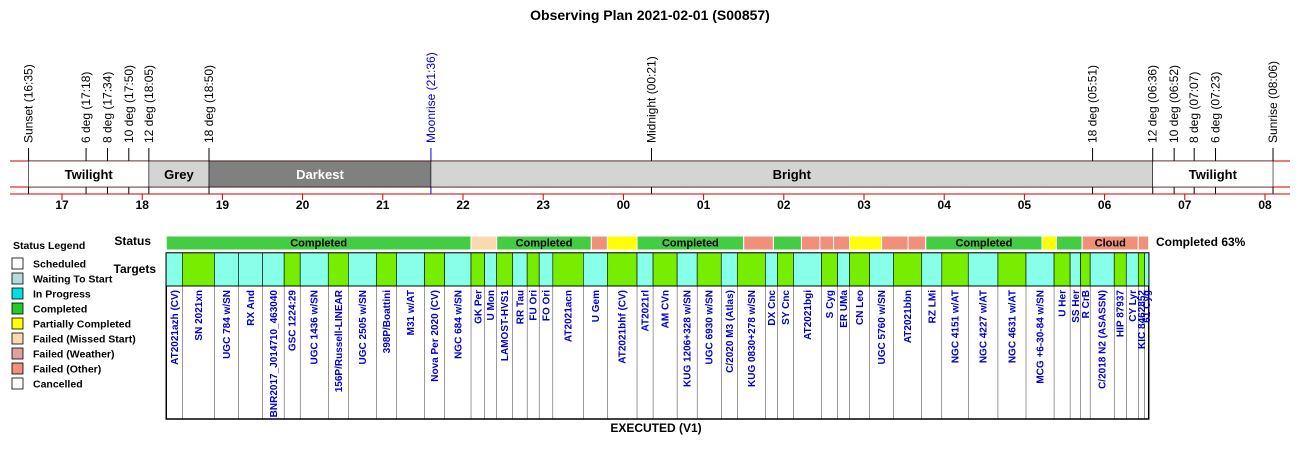  Describe the element at coordinates (1147, 306) in the screenshot. I see `target-name: 61 Cyg` at that location.